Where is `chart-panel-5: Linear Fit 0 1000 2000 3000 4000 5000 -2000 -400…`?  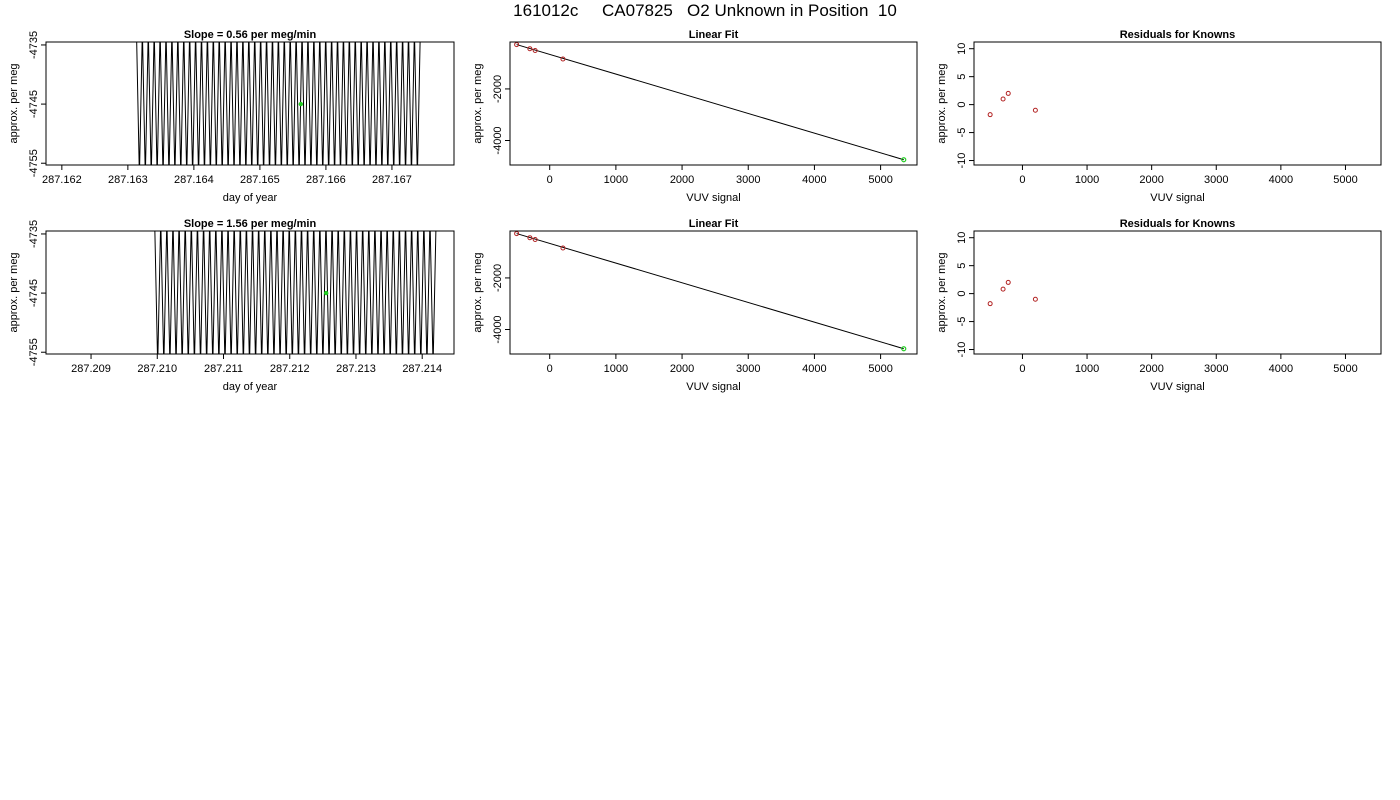
chart-panel-5: Linear Fit 0 1000 2000 3000 4000 5000 -2000 -400… is located at coordinates (695, 305).